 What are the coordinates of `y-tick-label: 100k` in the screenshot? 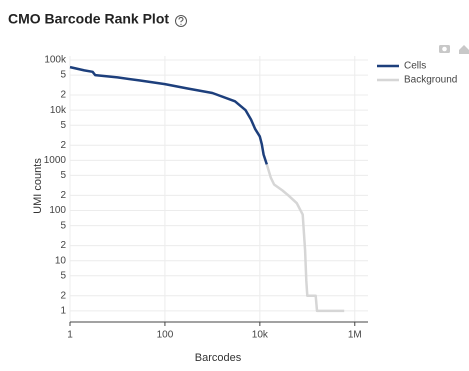 It's located at (55, 60).